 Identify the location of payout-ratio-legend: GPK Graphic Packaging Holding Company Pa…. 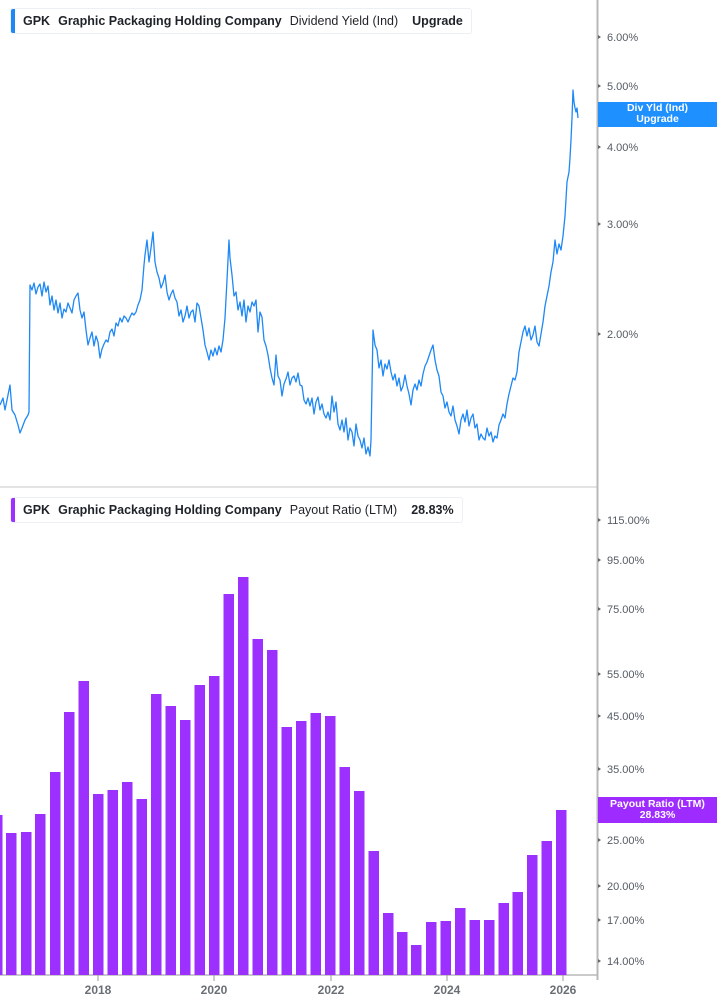
(236, 510).